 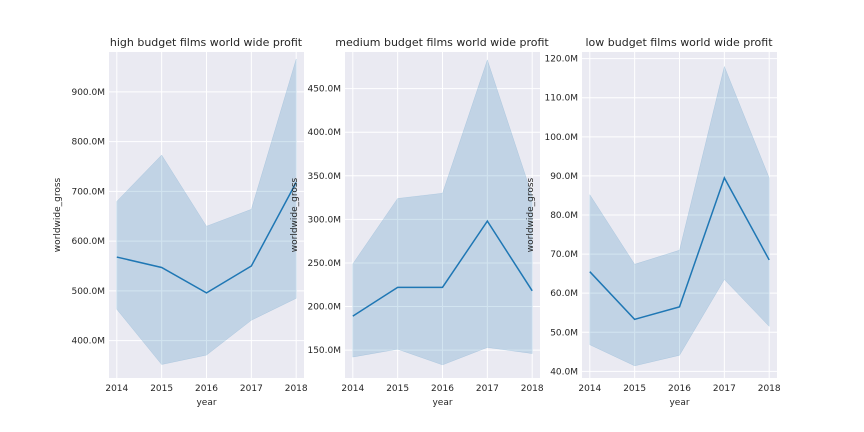 I want to click on y-tick-label: 900.0M, so click(x=88, y=93).